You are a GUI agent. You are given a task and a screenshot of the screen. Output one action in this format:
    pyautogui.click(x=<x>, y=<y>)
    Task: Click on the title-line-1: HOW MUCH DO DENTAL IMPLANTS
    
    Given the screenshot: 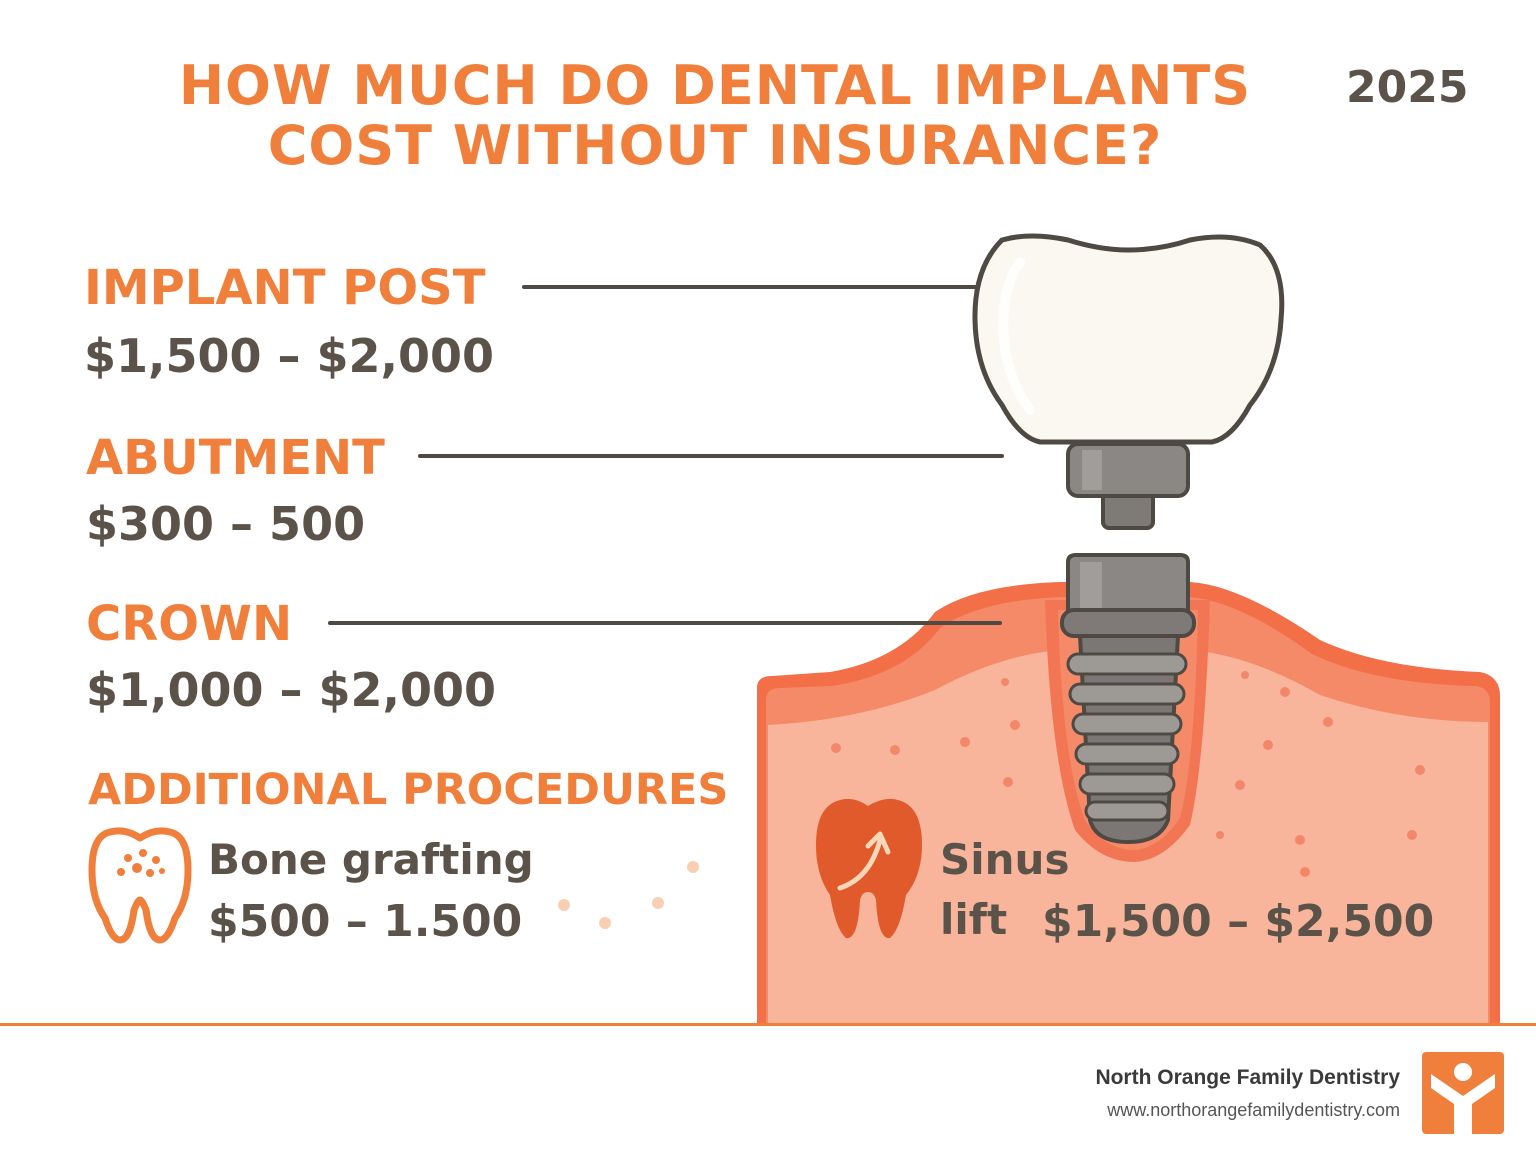 What is the action you would take?
    pyautogui.click(x=715, y=85)
    